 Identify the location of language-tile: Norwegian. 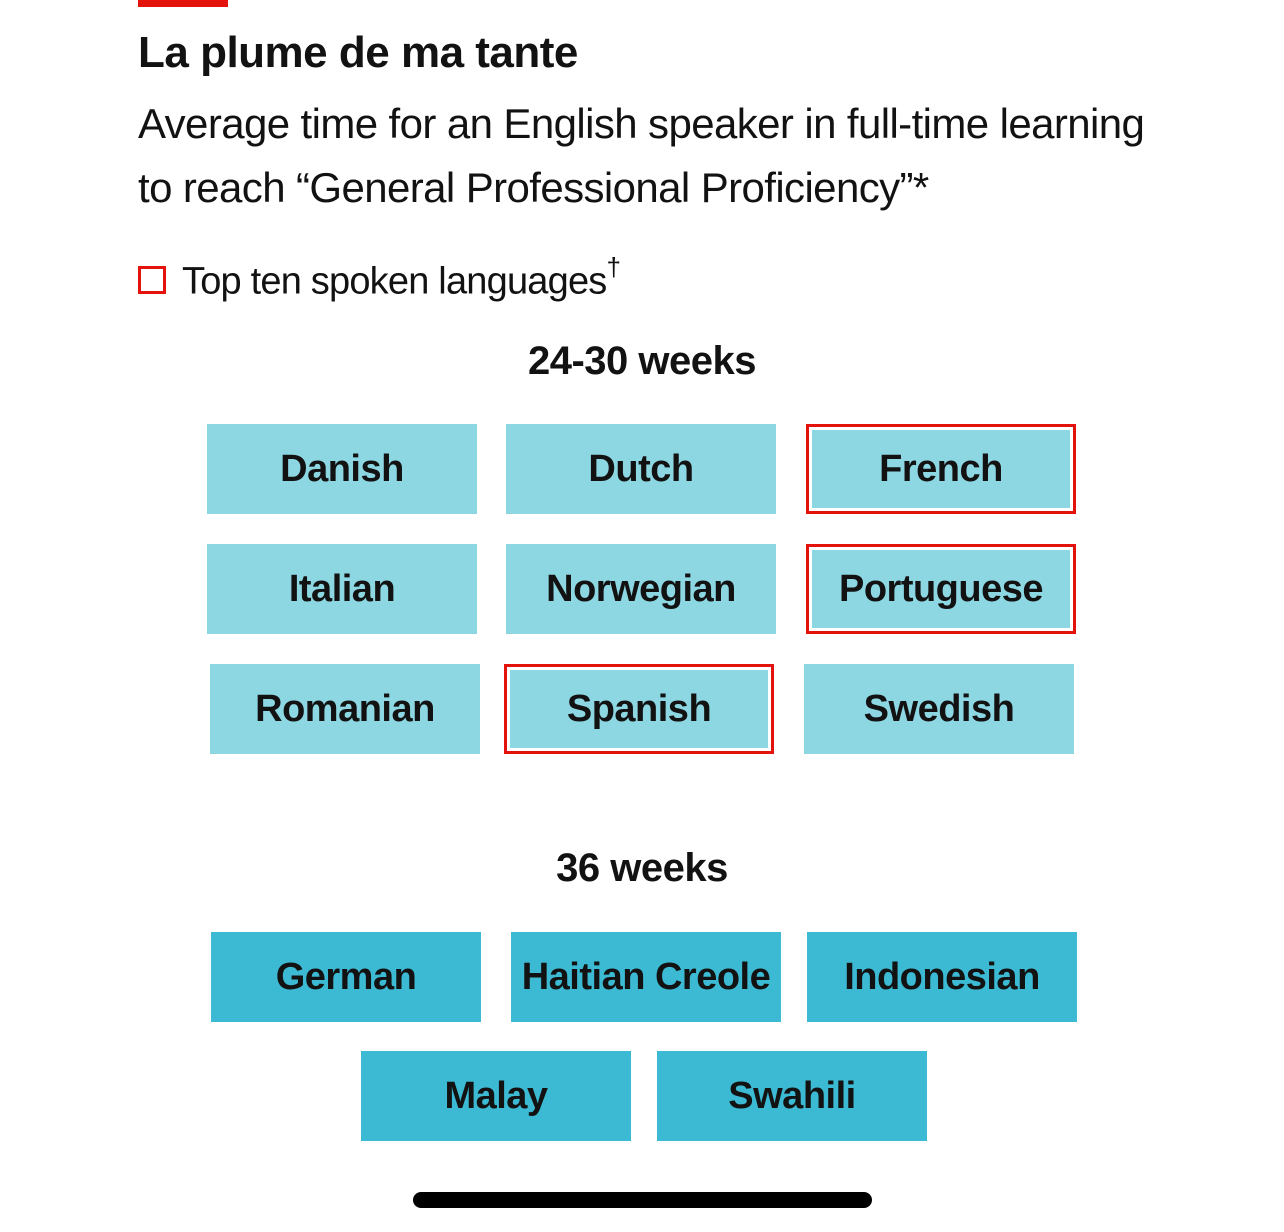
(641, 589).